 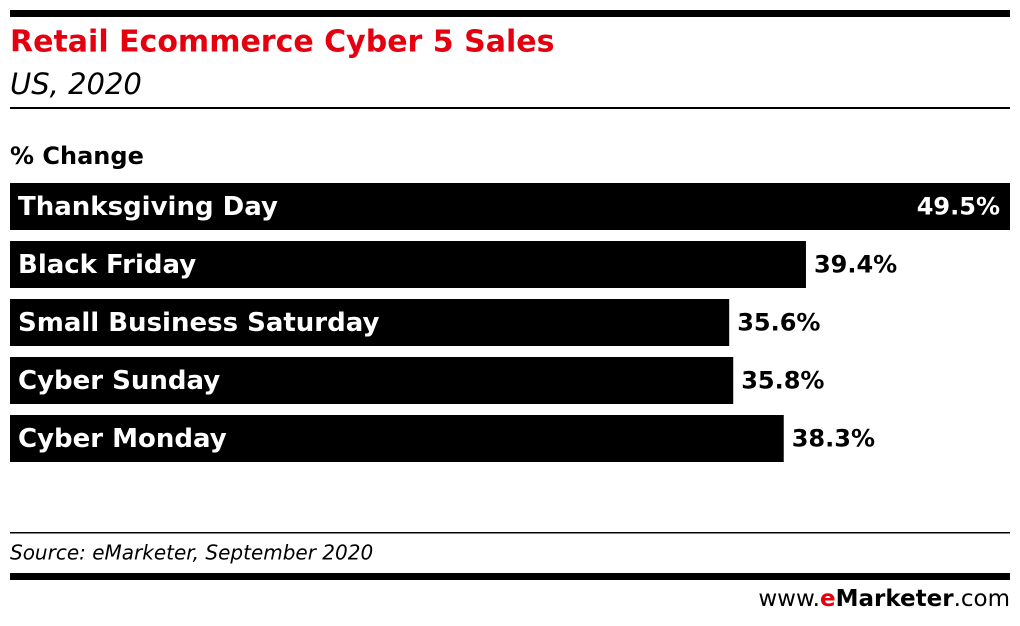 I want to click on bottom-rule, so click(x=510, y=576).